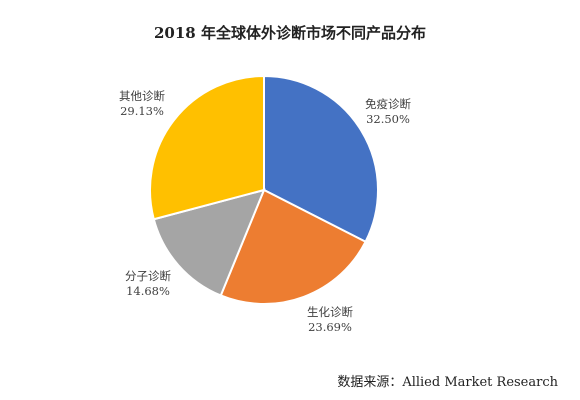 The image size is (580, 400). Describe the element at coordinates (142, 111) in the screenshot. I see `slice-value-label-4: 29.13%` at that location.